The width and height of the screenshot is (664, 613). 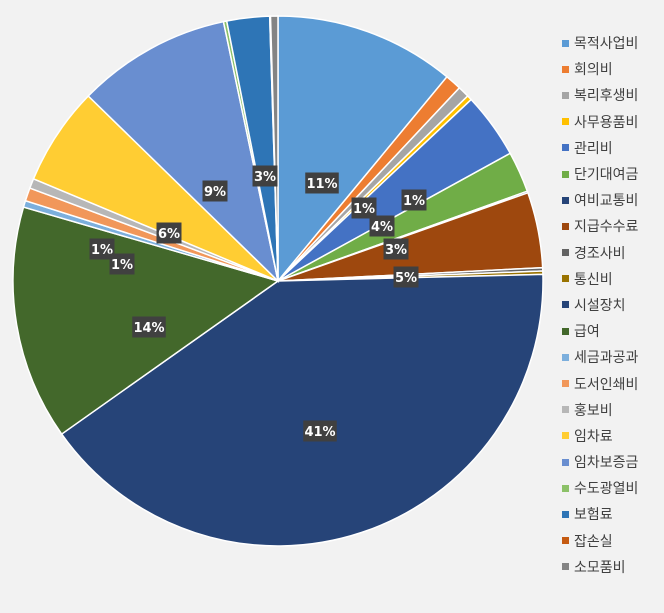 I want to click on data-label: 4%, so click(x=382, y=226).